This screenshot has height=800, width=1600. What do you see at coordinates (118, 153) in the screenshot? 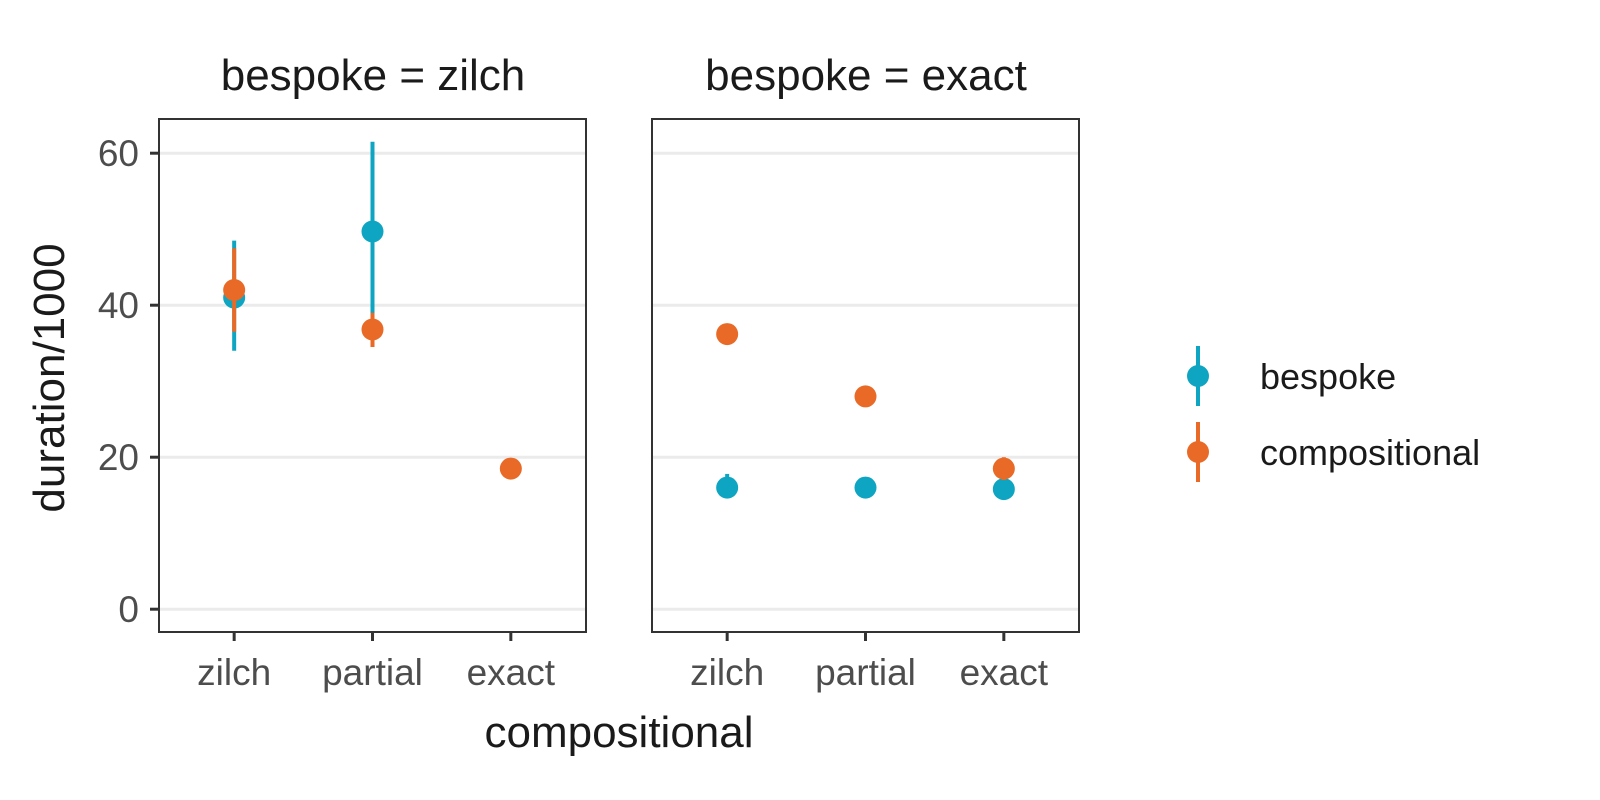
I see `y-tick-label: 60` at bounding box center [118, 153].